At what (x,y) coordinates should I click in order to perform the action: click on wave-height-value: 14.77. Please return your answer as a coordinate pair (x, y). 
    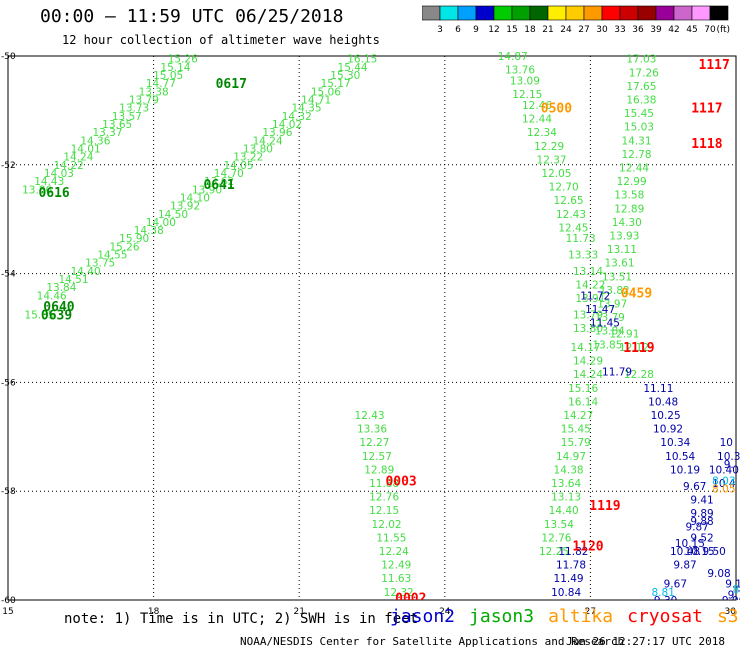
    Looking at the image, I should click on (161, 84).